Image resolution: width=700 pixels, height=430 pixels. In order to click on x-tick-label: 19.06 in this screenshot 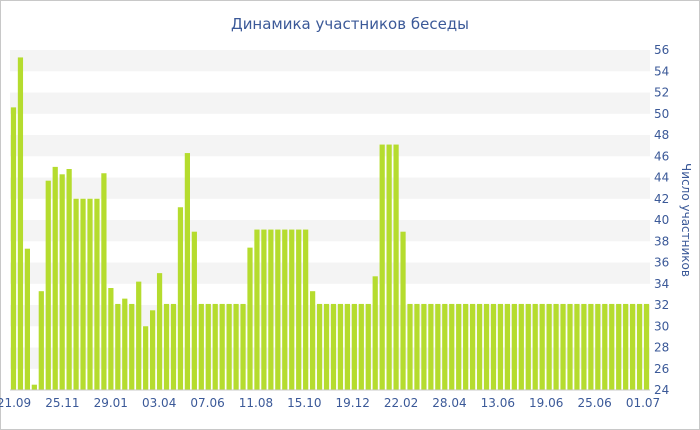, I will do `click(546, 403)`.